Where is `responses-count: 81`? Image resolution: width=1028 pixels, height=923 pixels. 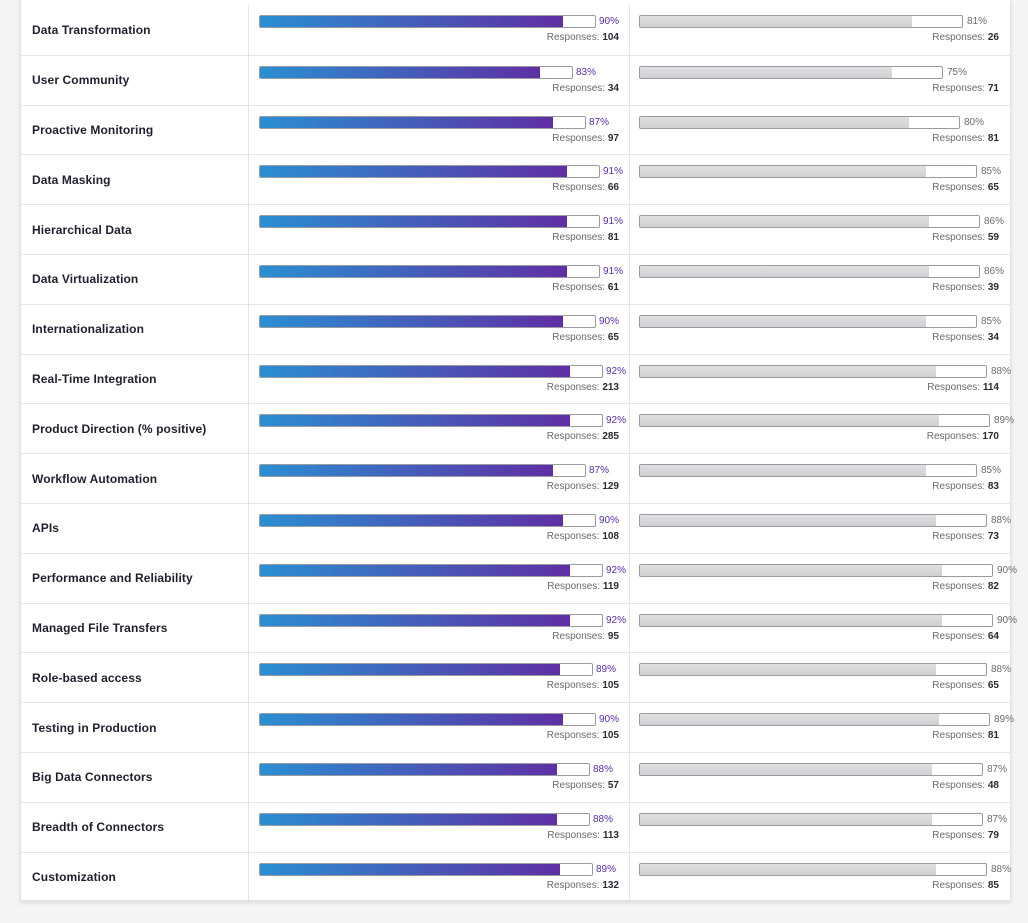
responses-count: 81 is located at coordinates (613, 238).